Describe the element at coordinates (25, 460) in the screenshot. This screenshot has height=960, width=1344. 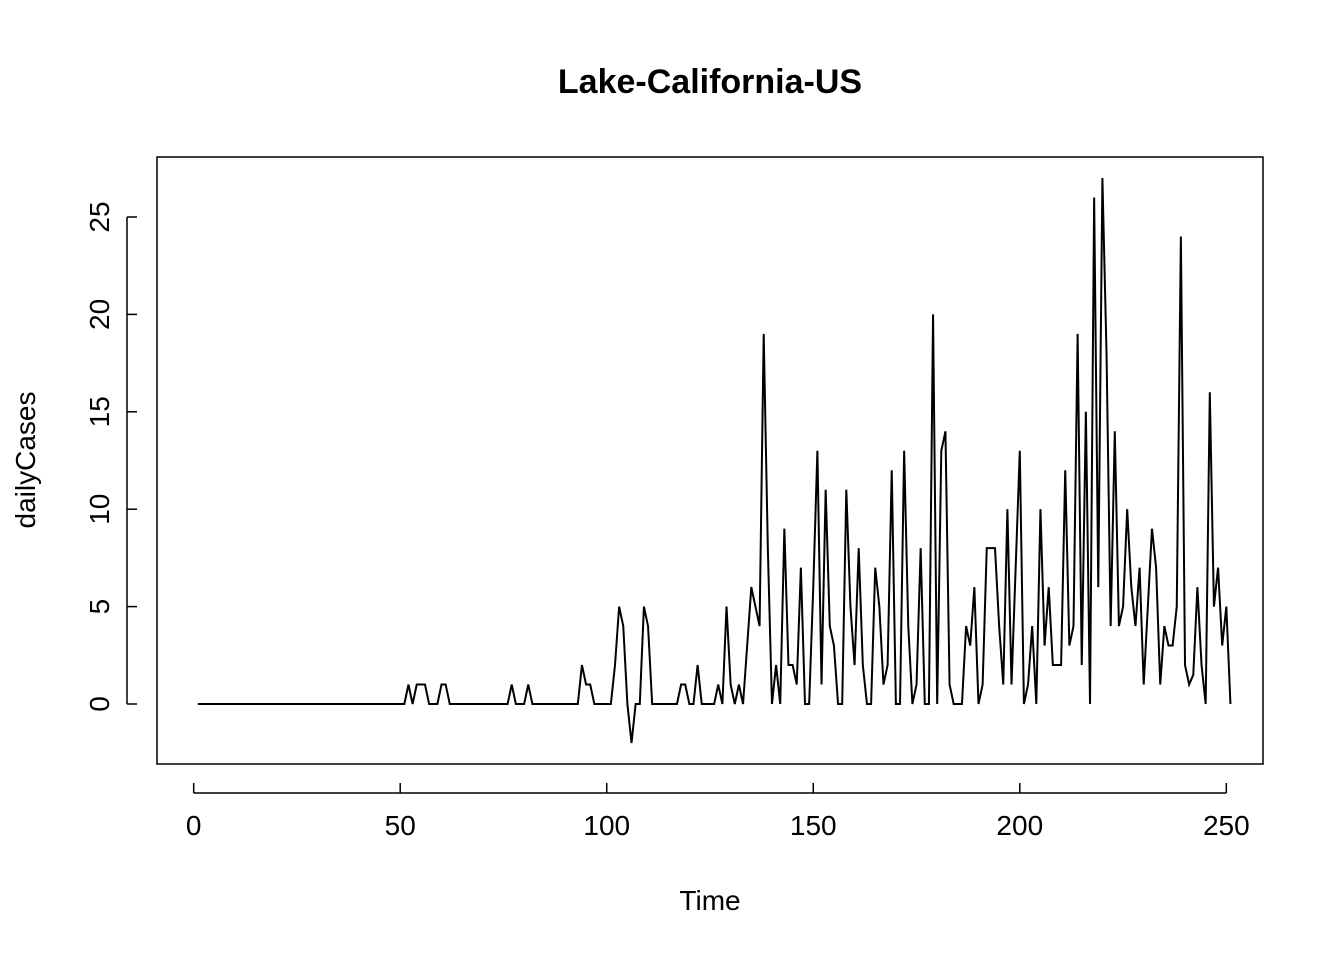
I see `y-axis-label: dailyCases` at that location.